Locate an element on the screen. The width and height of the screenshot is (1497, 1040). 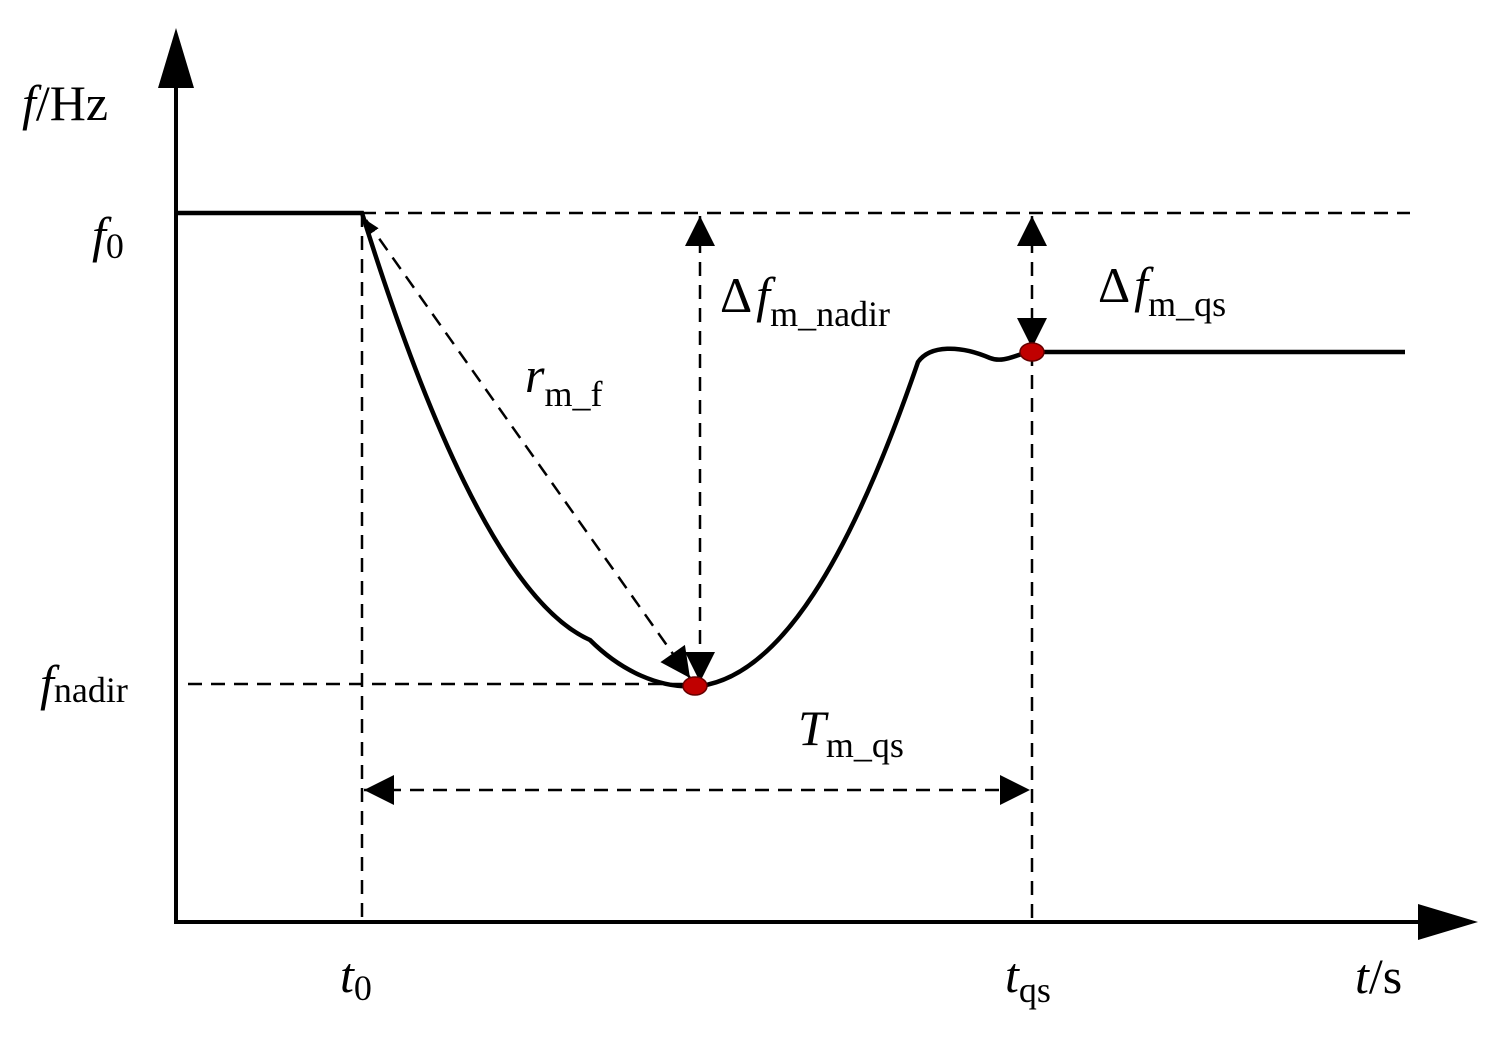
label-part: m_nadir is located at coordinates (830, 314).